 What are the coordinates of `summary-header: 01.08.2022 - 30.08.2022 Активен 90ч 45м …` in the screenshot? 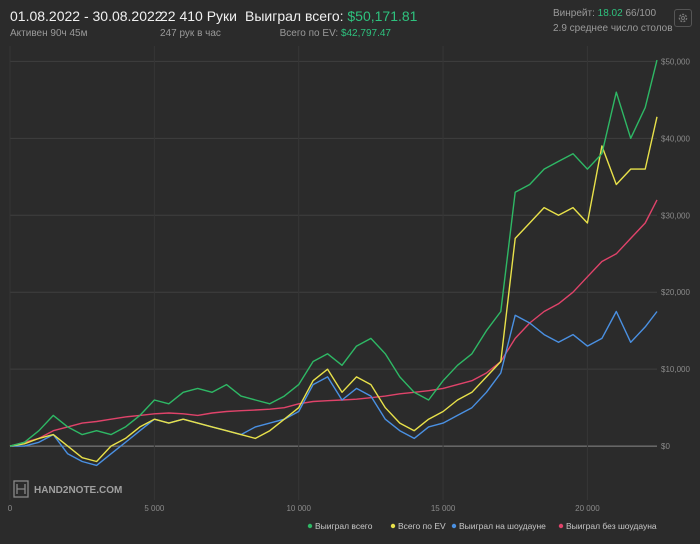 It's located at (350, 22).